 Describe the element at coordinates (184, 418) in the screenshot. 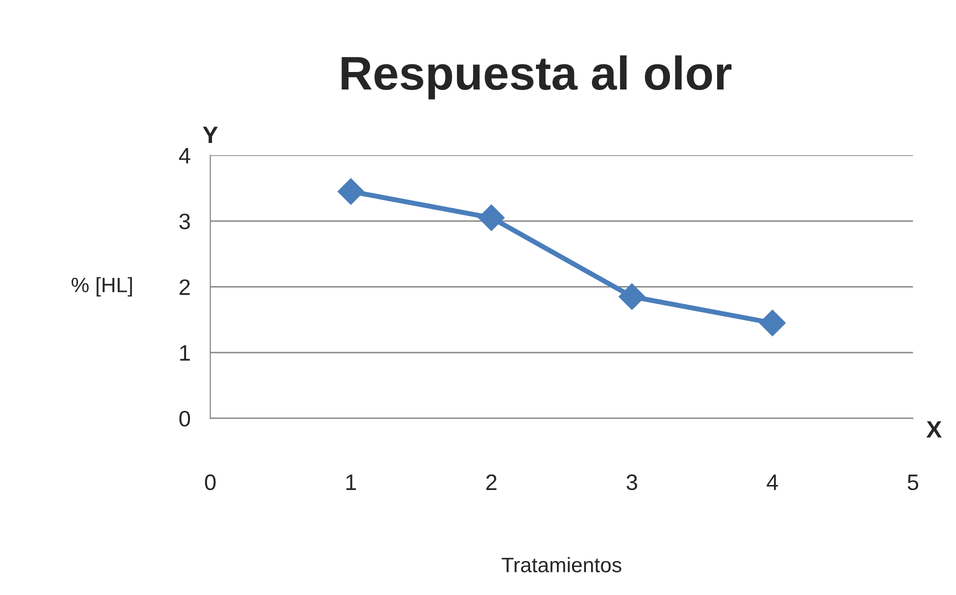

I see `y-tick-label: 0` at that location.